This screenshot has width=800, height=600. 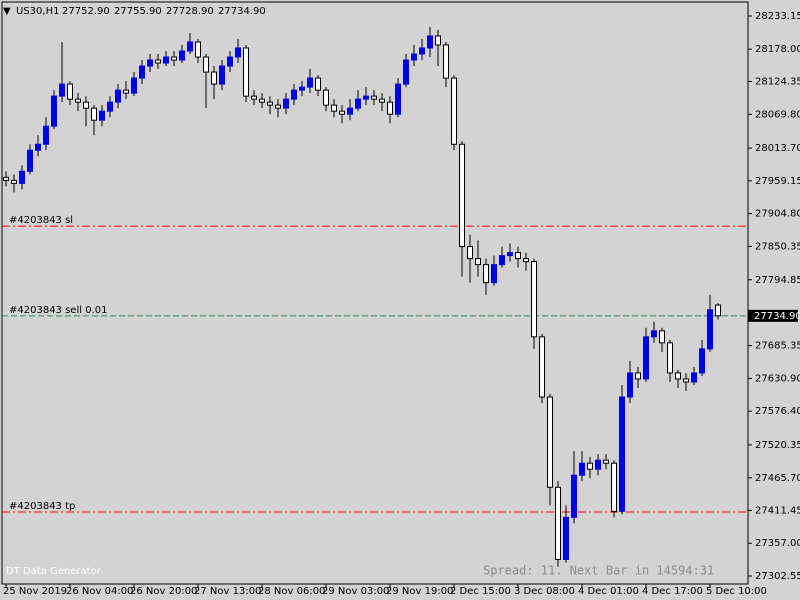 I want to click on x-tick-label: 28 Nov 06:00, so click(x=291, y=591).